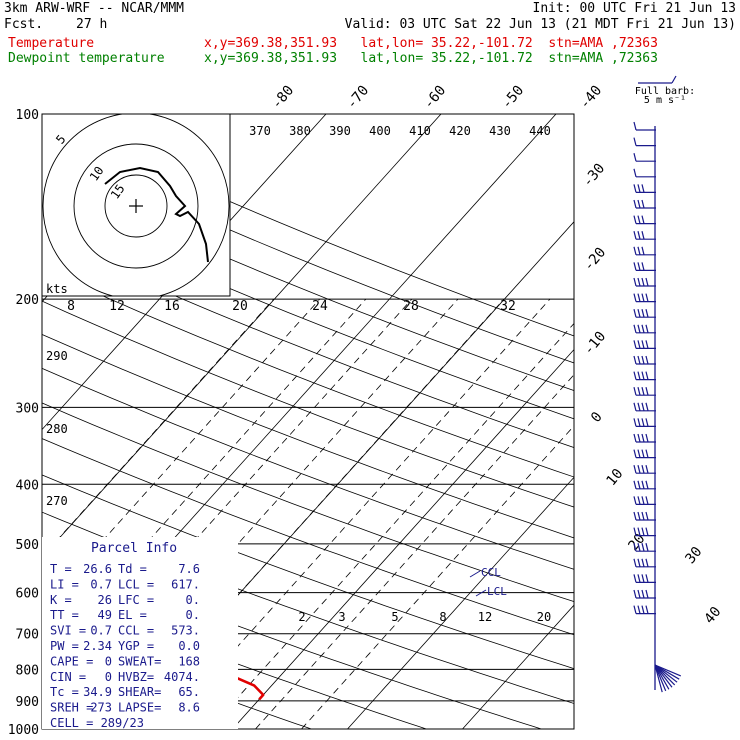  What do you see at coordinates (435, 98) in the screenshot?
I see `isotherm-label: -60` at bounding box center [435, 98].